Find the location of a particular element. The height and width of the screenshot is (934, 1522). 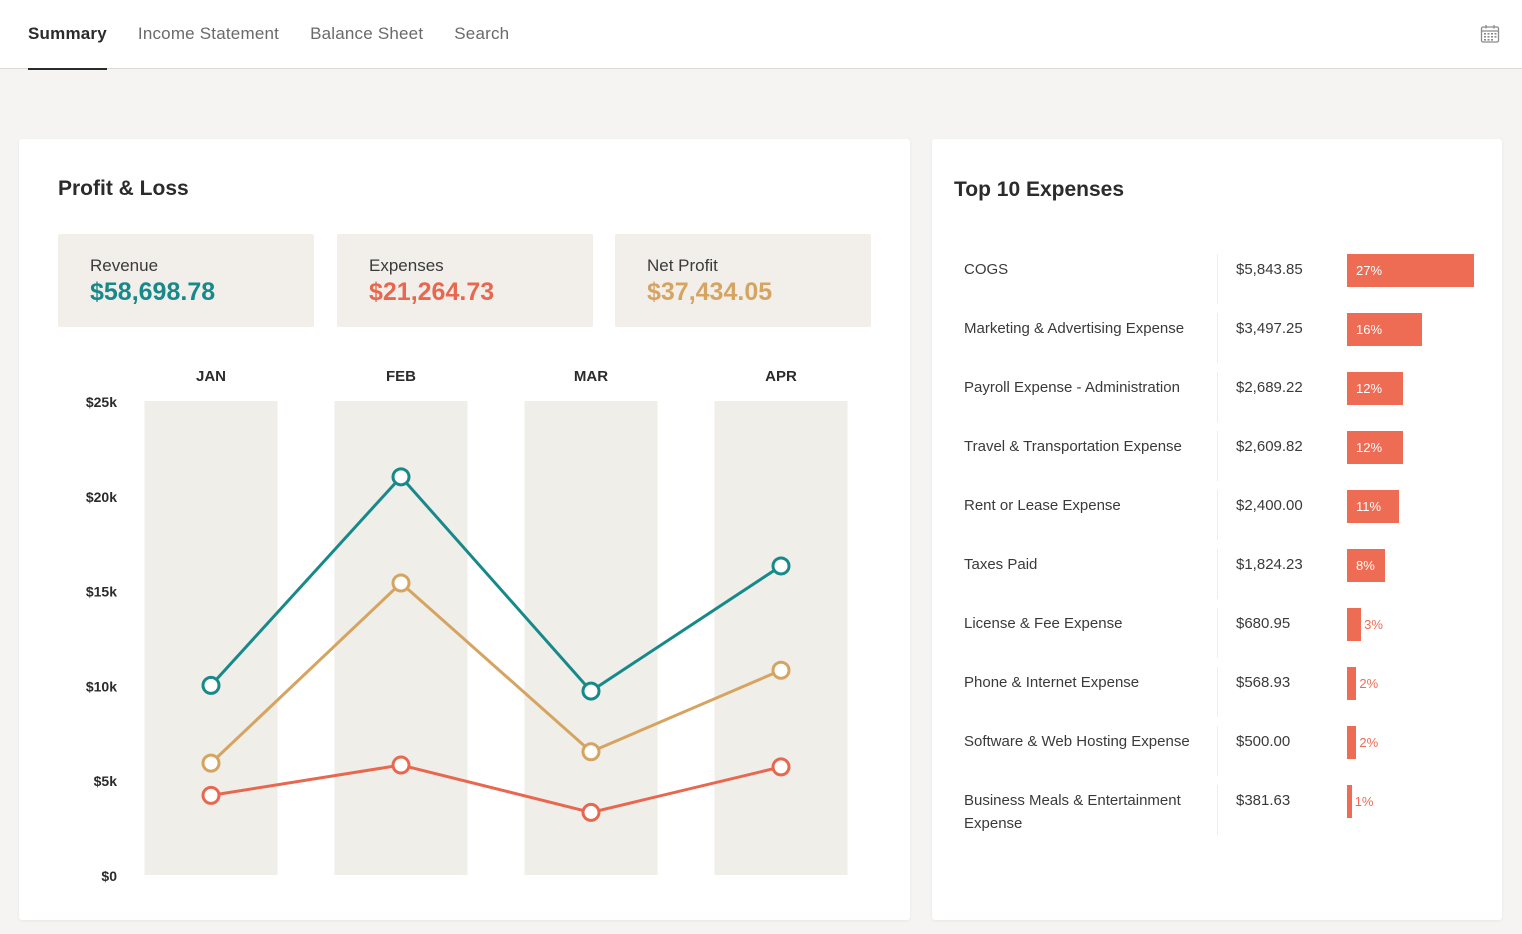

expense-row: Rent or Lease Expense $2,400.00 11% is located at coordinates (1224, 519).